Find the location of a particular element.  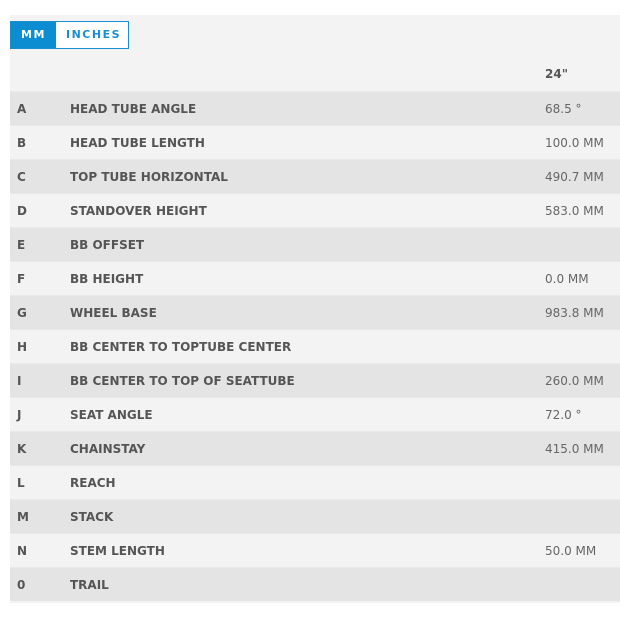

table-row: L REACH is located at coordinates (315, 482).